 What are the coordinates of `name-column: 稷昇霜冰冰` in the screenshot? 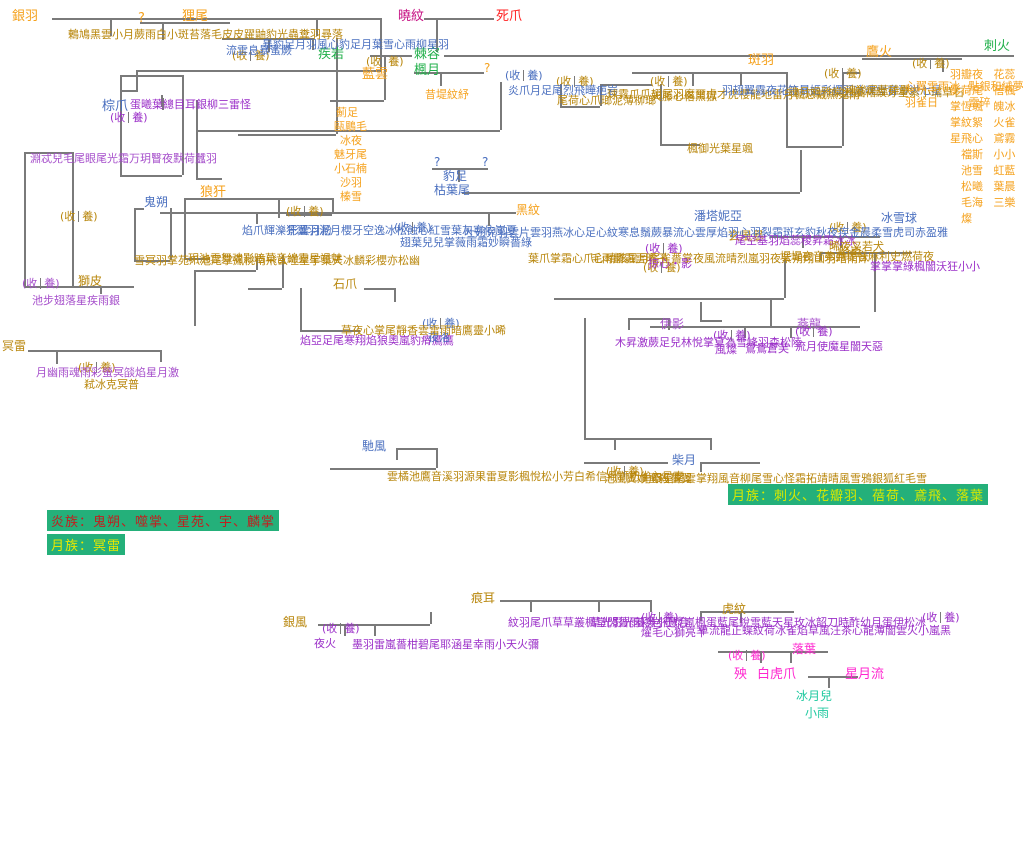 It's located at (828, 240).